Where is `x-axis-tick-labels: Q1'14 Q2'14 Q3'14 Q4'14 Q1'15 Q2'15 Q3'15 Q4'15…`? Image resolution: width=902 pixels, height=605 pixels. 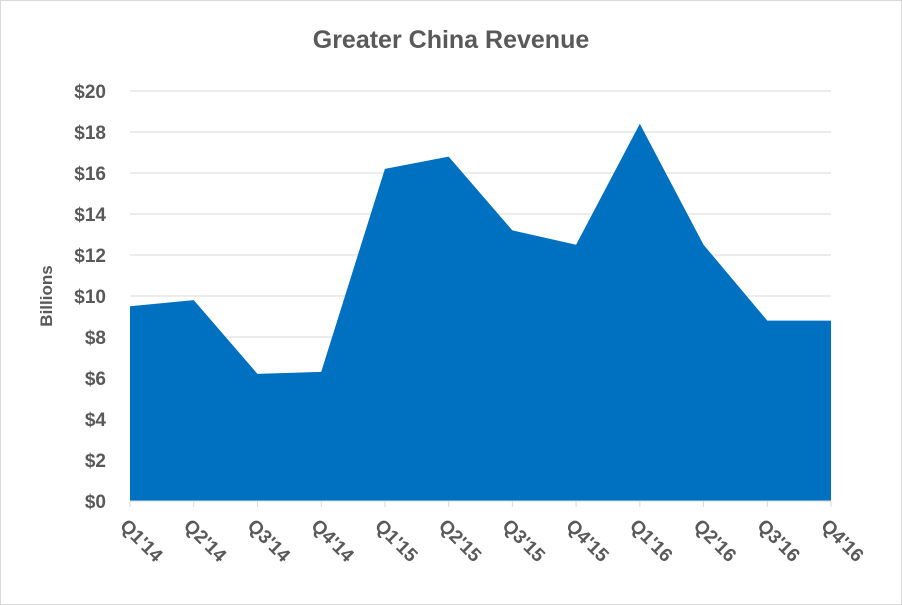 x-axis-tick-labels: Q1'14 Q2'14 Q3'14 Q4'14 Q1'15 Q2'15 Q3'15 Q4'15… is located at coordinates (491, 541).